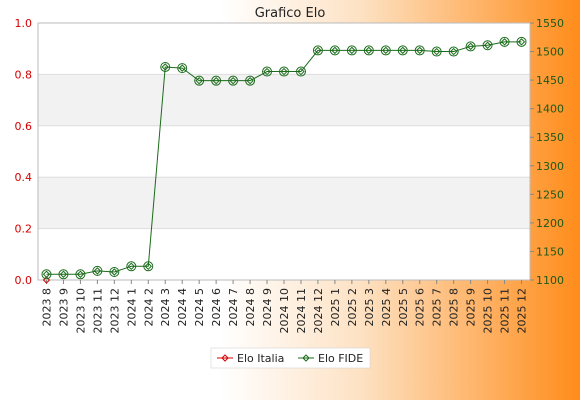  What do you see at coordinates (131, 307) in the screenshot?
I see `x-tick-label: 2024 1` at bounding box center [131, 307].